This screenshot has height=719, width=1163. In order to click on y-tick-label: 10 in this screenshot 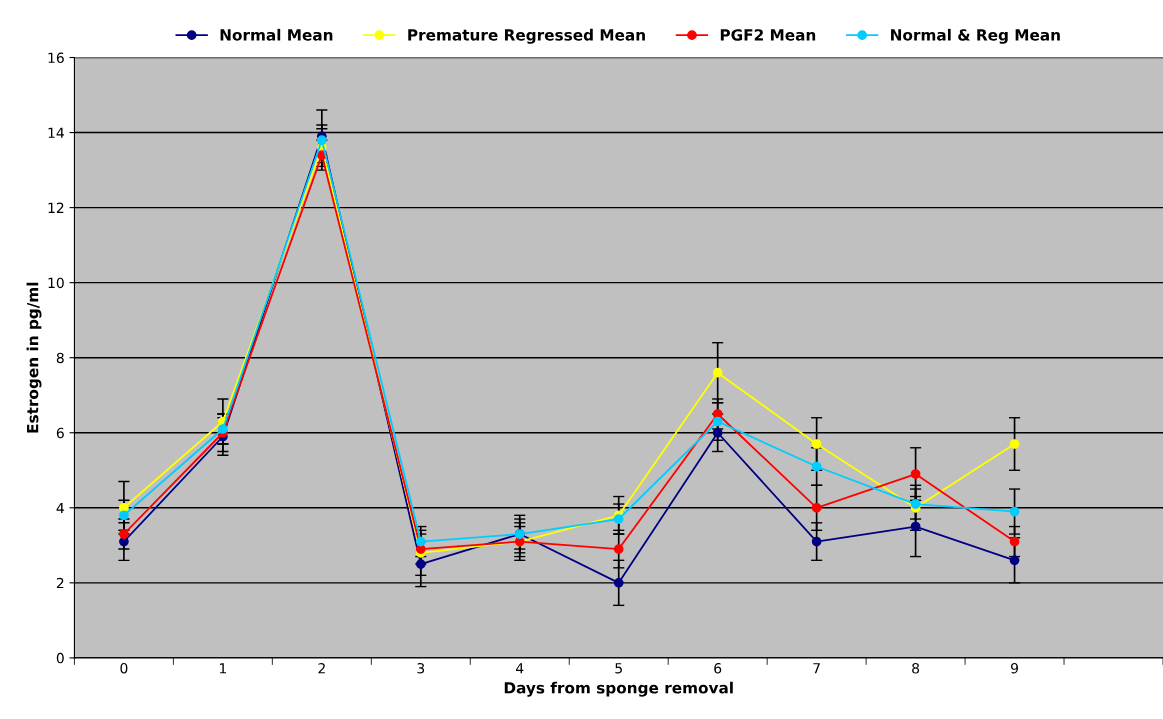, I will do `click(56, 283)`.